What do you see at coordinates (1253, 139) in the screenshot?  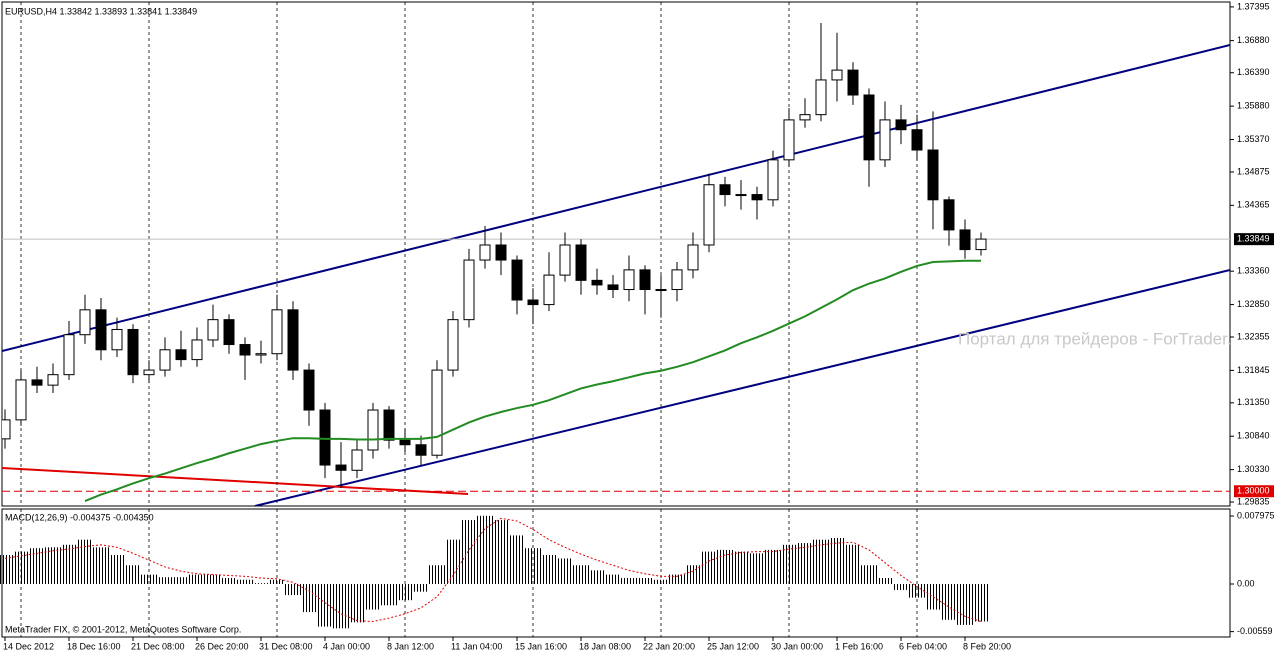 I see `y-tick-label: 1.35370` at bounding box center [1253, 139].